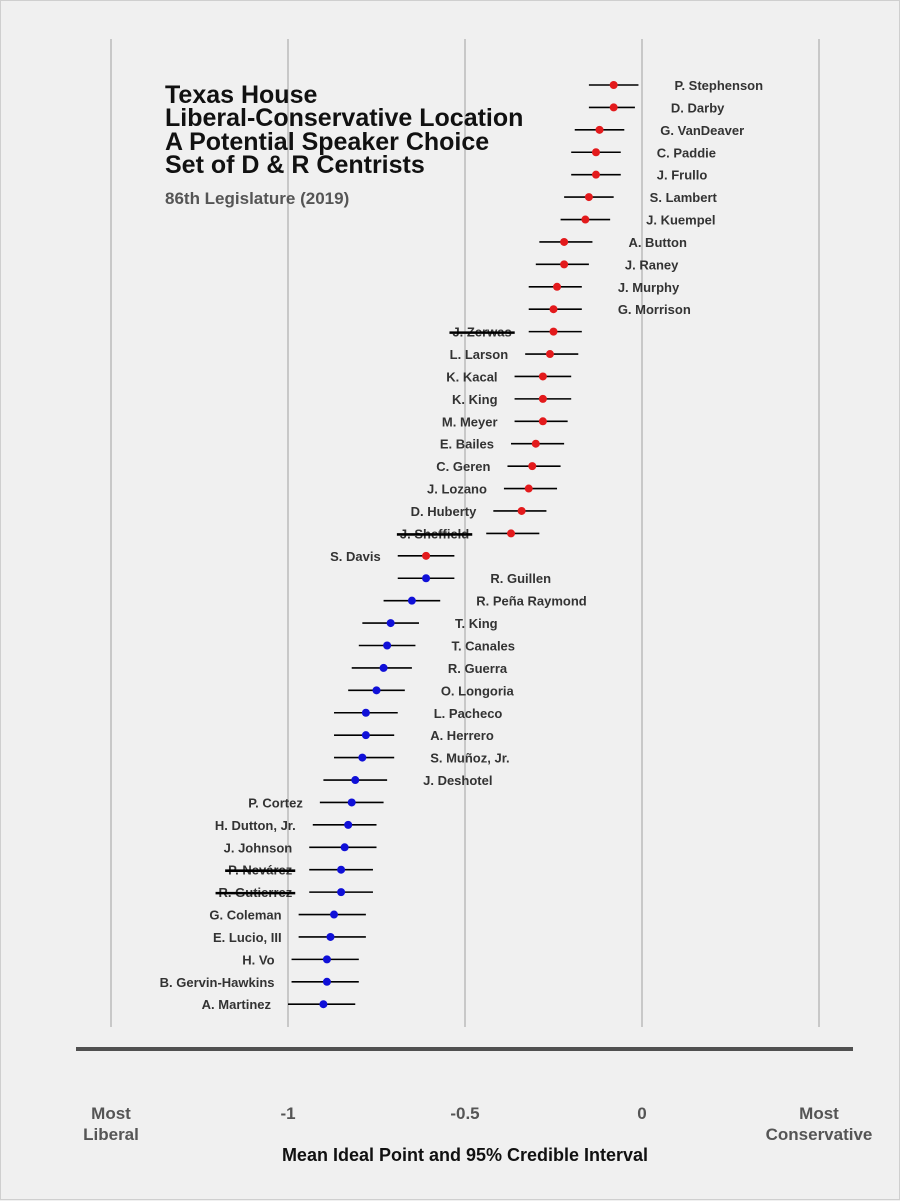 This screenshot has width=900, height=1201. Describe the element at coordinates (457, 489) in the screenshot. I see `member-name: J. Lozano` at that location.